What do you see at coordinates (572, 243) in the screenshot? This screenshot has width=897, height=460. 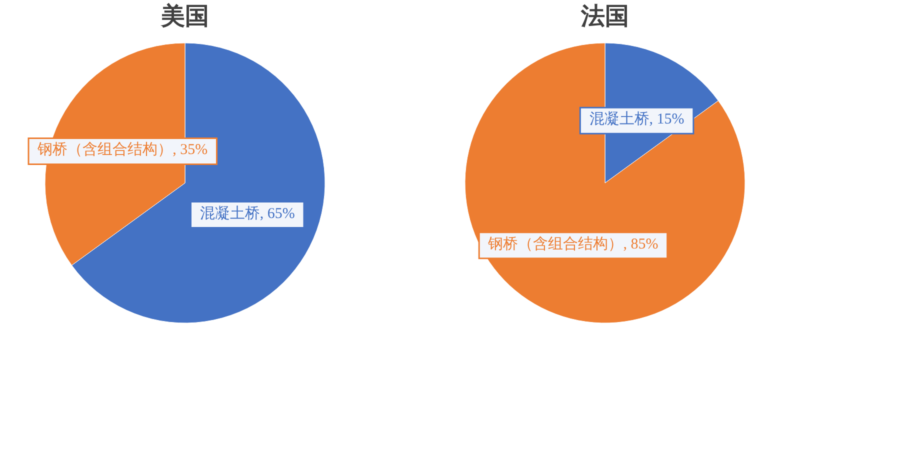 I see `slice-label: 钢桥（含组合结构）, 85%` at bounding box center [572, 243].